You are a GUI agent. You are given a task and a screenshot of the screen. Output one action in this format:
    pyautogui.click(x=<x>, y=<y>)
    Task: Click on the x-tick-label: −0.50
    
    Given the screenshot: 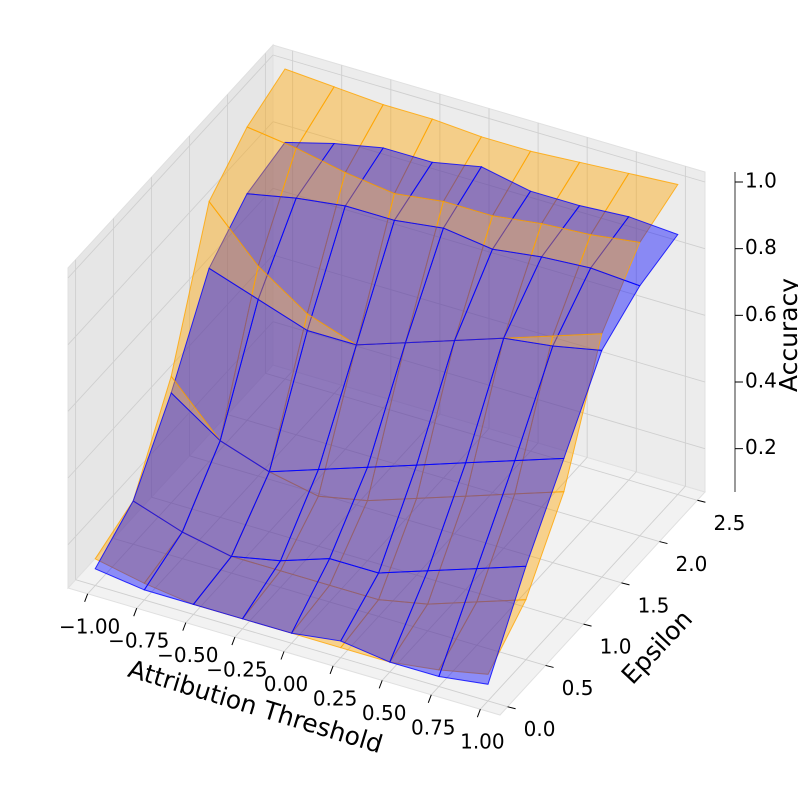 What is the action you would take?
    pyautogui.click(x=187, y=655)
    